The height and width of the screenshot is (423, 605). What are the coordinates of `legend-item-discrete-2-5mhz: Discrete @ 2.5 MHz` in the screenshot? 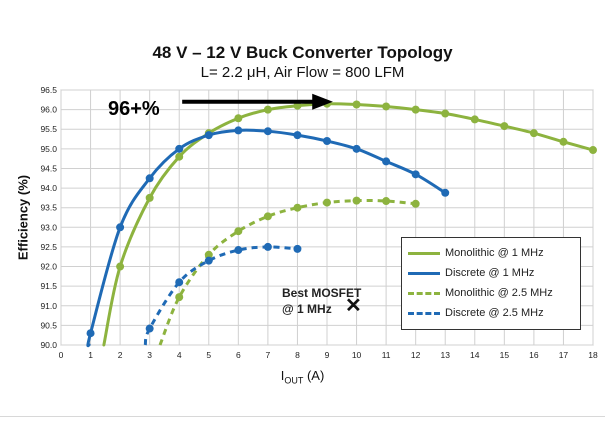 It's located at (491, 313).